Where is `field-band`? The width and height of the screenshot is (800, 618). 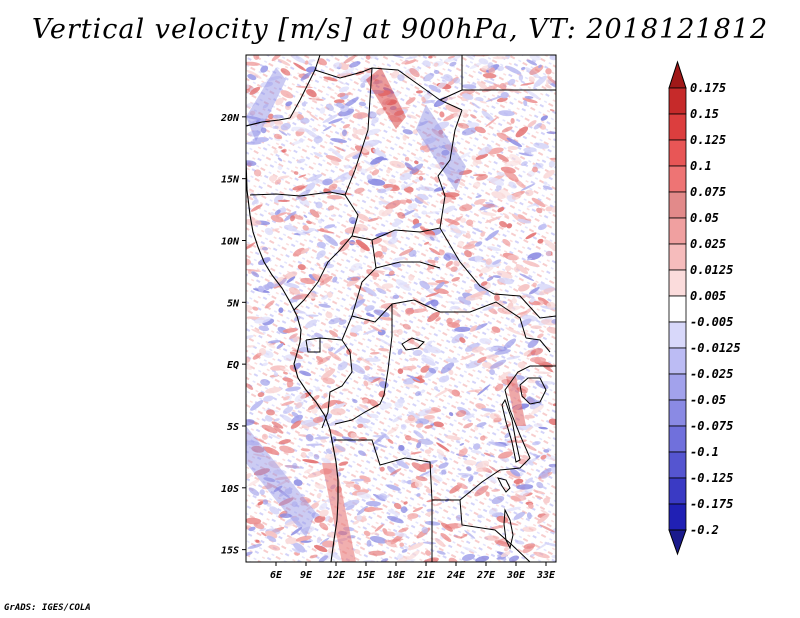 field-band is located at coordinates (281, 481).